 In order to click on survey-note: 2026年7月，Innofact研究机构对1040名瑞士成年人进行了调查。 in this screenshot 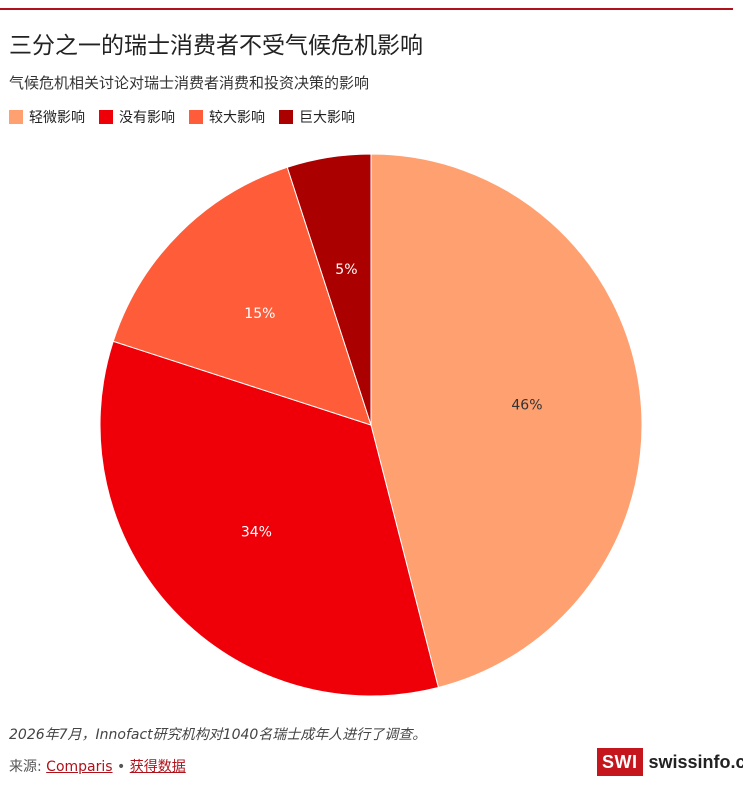, I will do `click(218, 735)`.